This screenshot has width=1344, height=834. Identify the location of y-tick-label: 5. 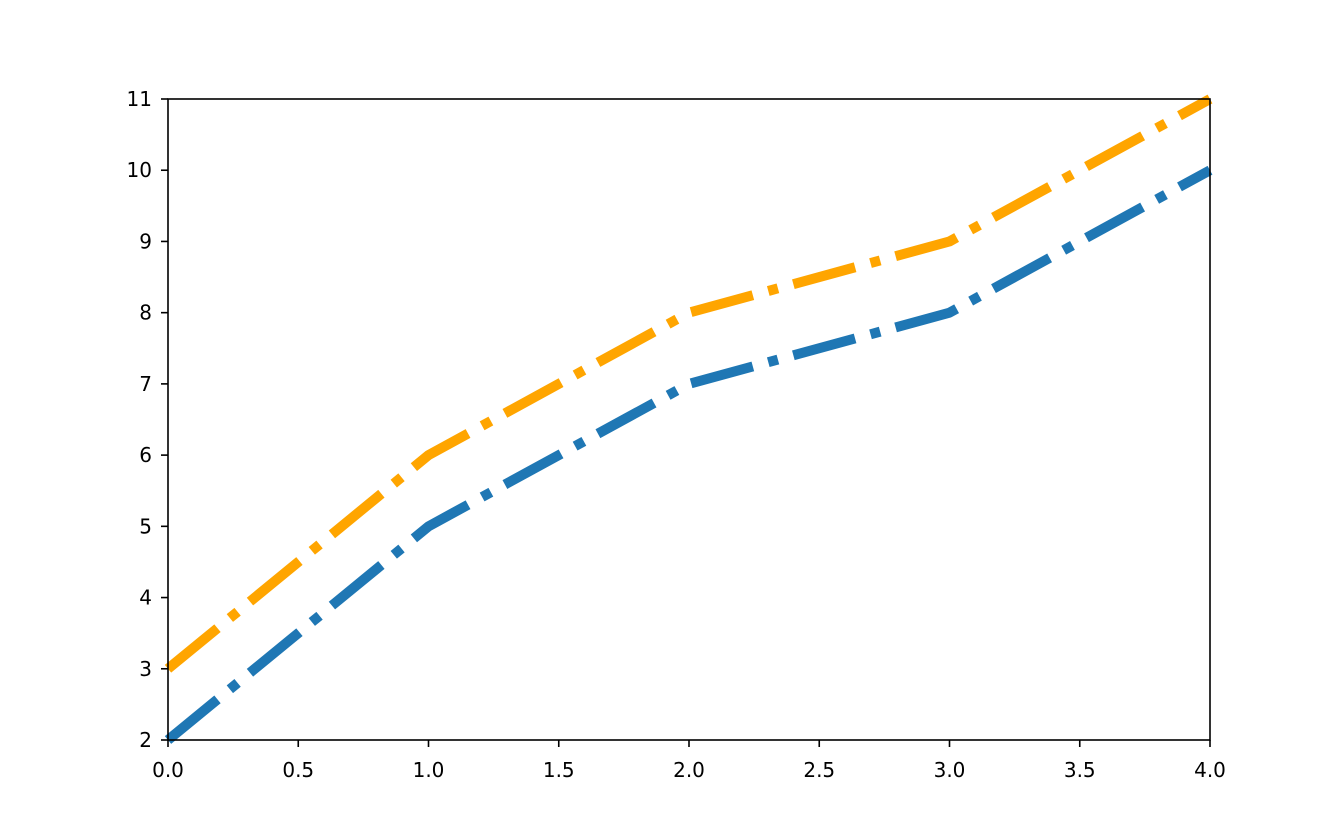
(145, 526).